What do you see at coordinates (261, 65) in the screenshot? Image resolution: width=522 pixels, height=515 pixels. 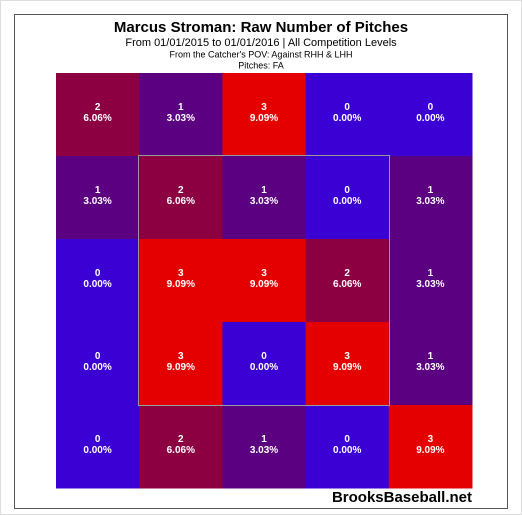 I see `note: Pitches: FA` at bounding box center [261, 65].